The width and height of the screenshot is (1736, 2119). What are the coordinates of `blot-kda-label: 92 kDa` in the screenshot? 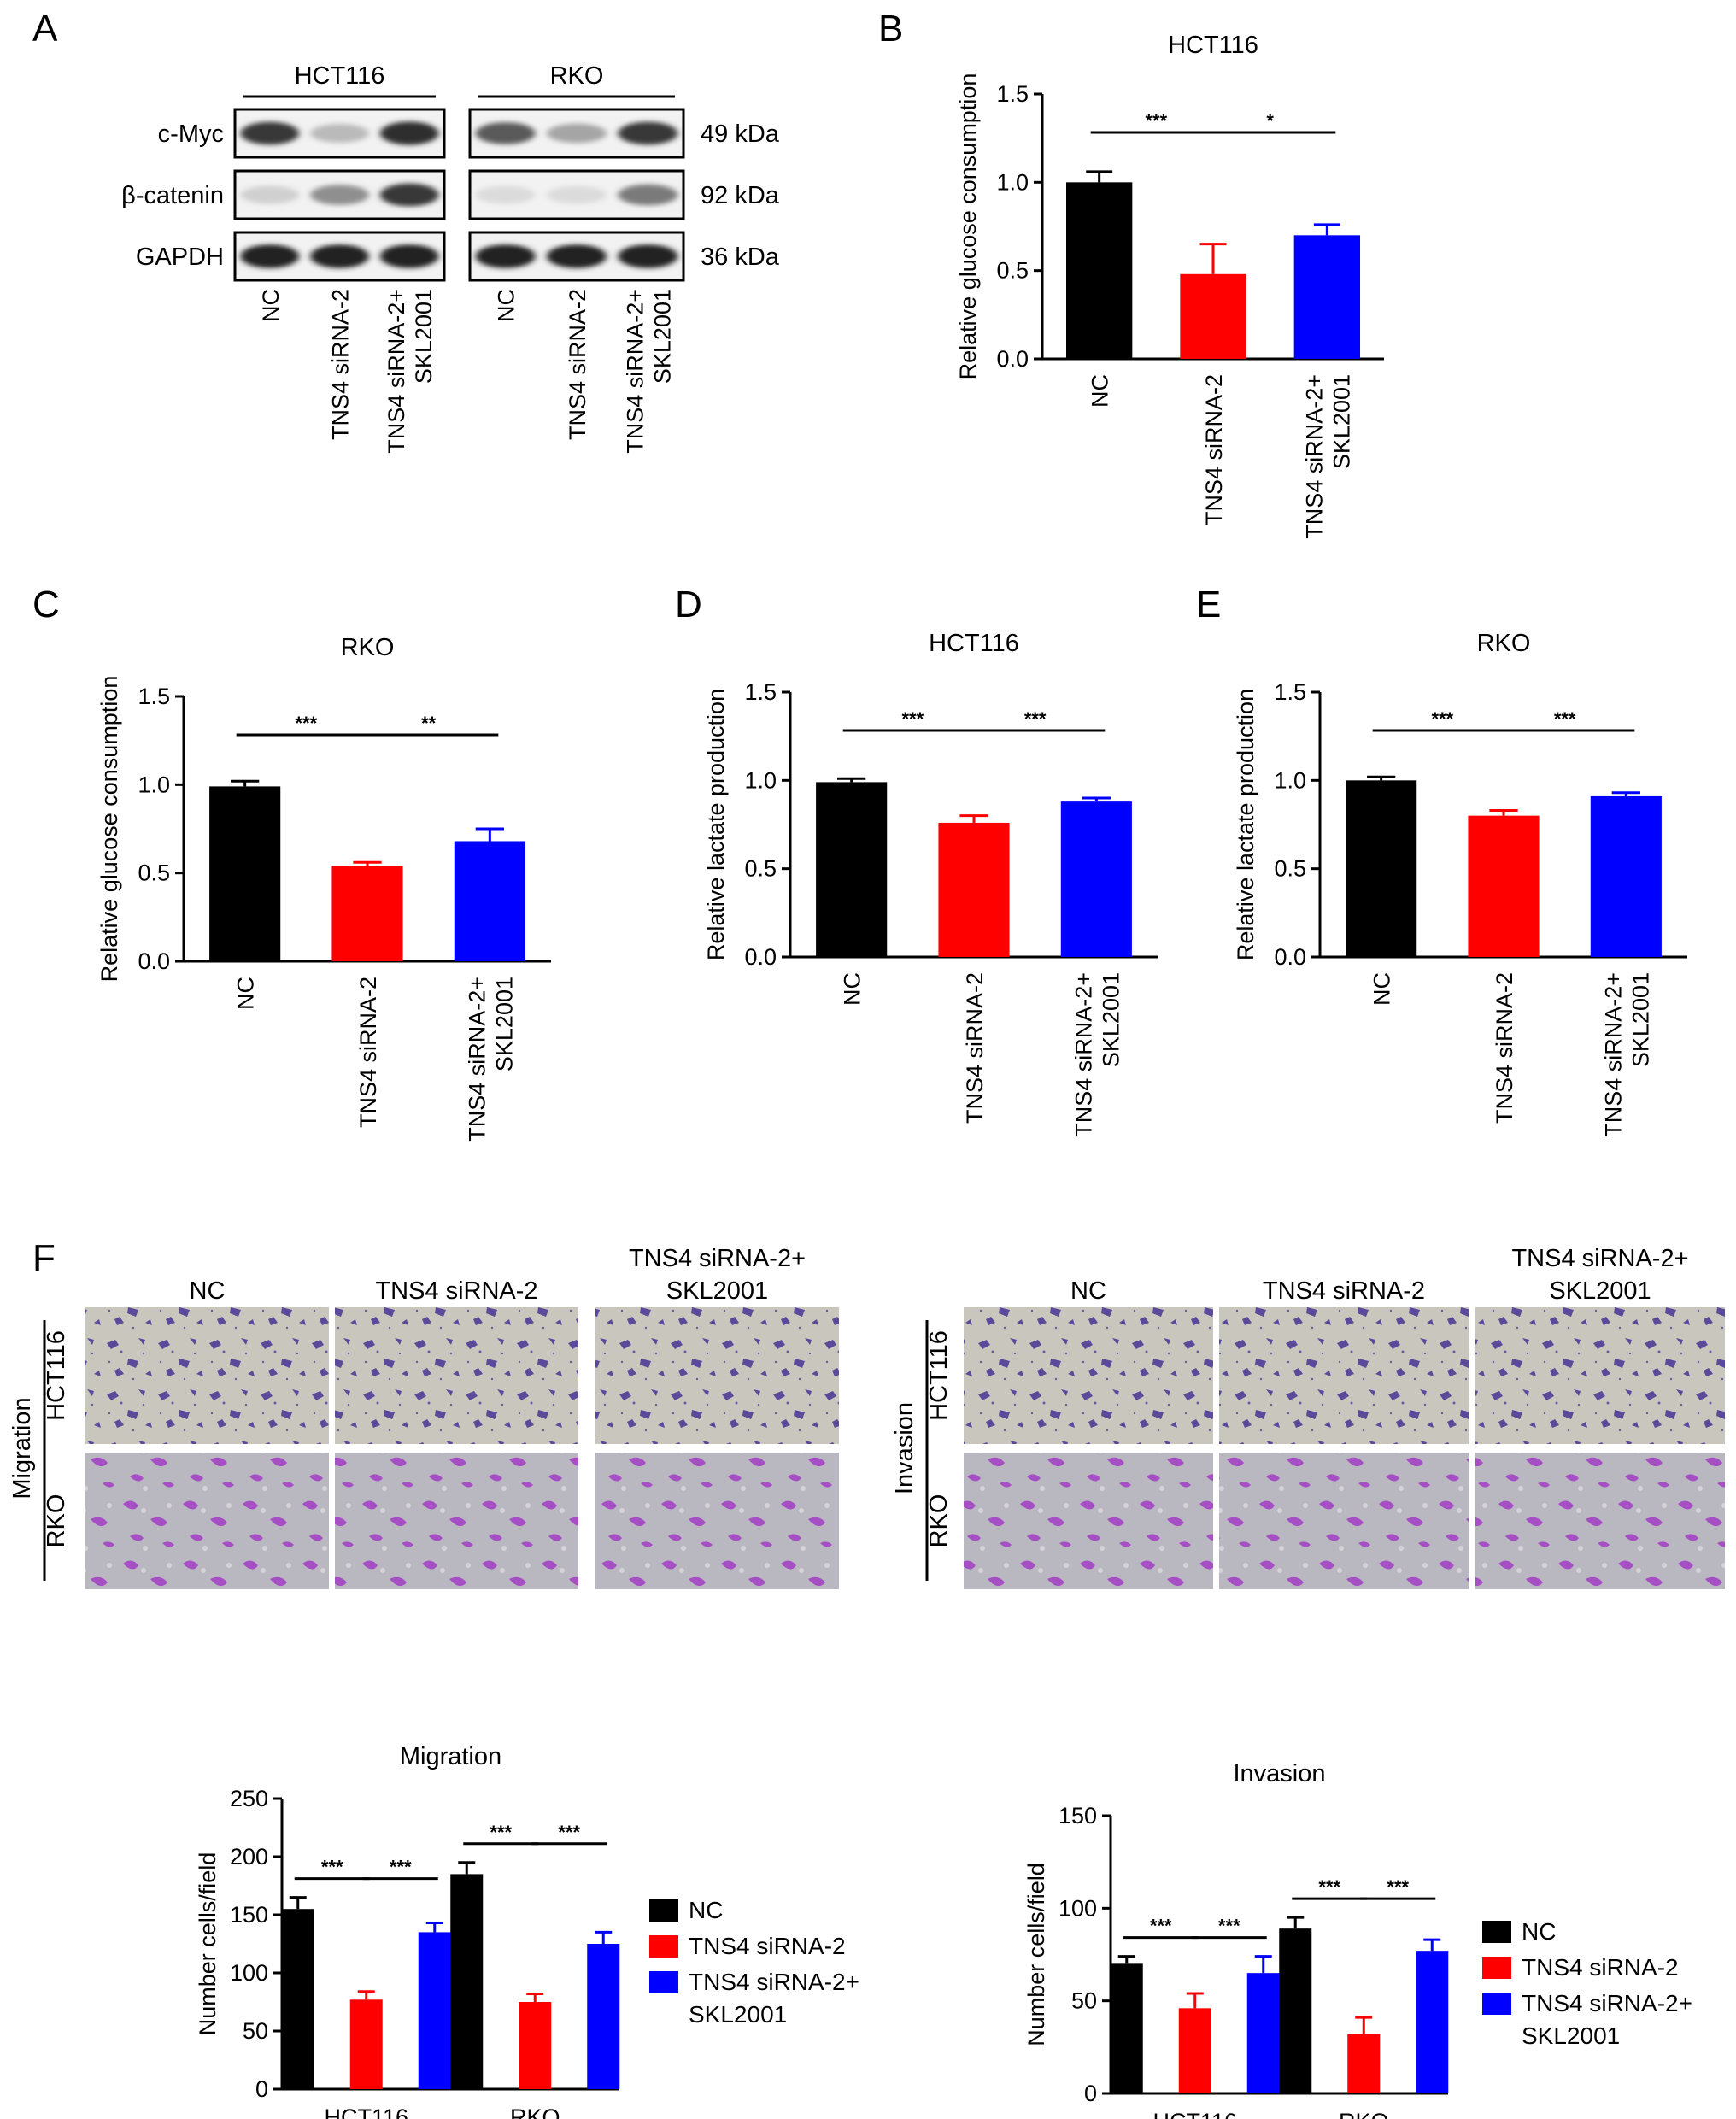 It's located at (740, 195).